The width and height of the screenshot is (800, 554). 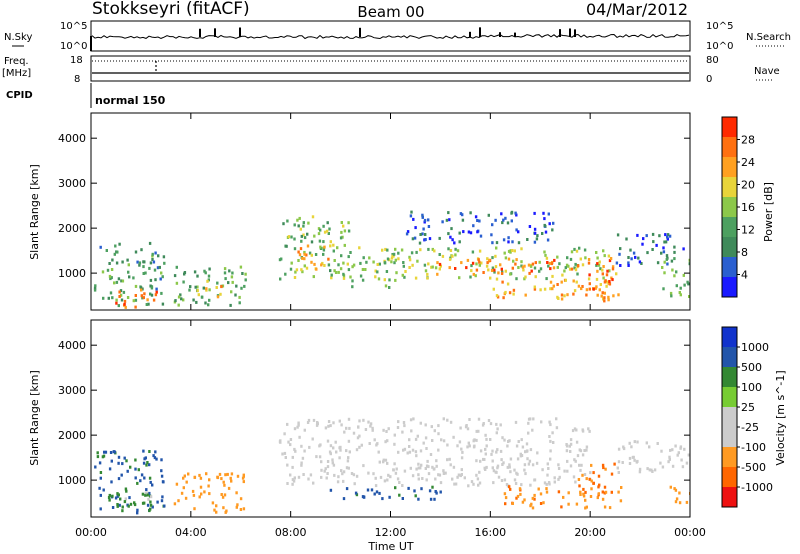 What do you see at coordinates (333, 39) in the screenshot?
I see `nsky-spikes` at bounding box center [333, 39].